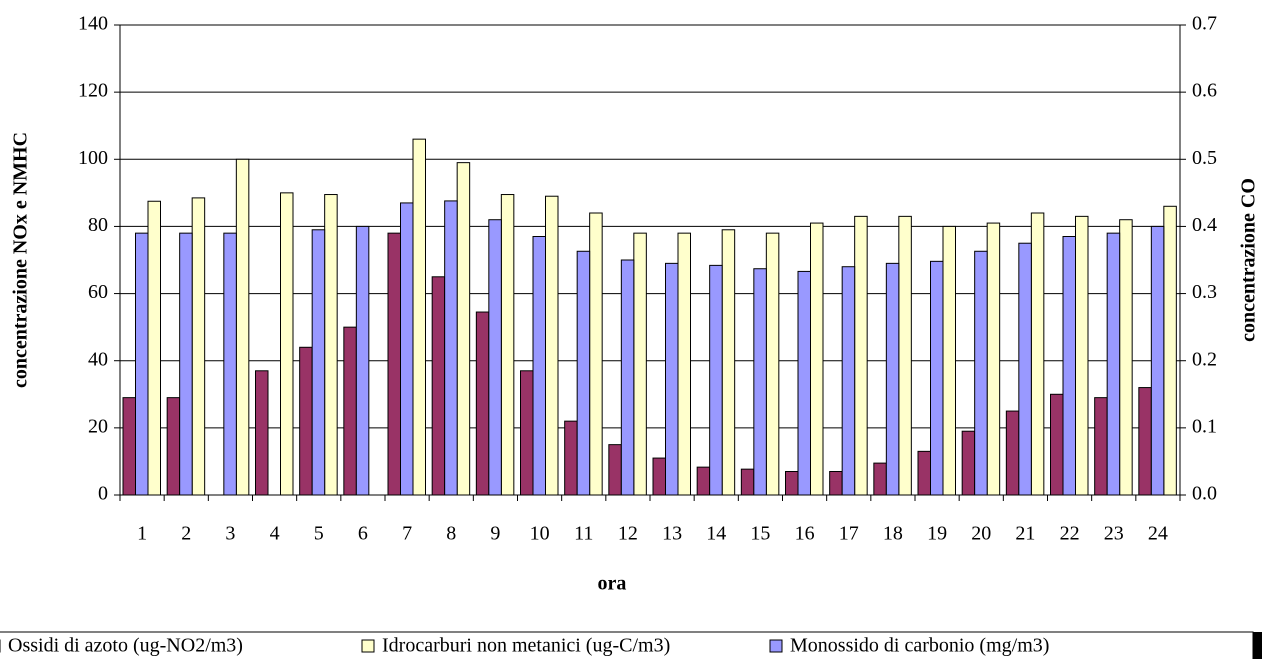 The height and width of the screenshot is (659, 1267). Describe the element at coordinates (1204, 24) in the screenshot. I see `y2-tick-label: 0.7` at that location.